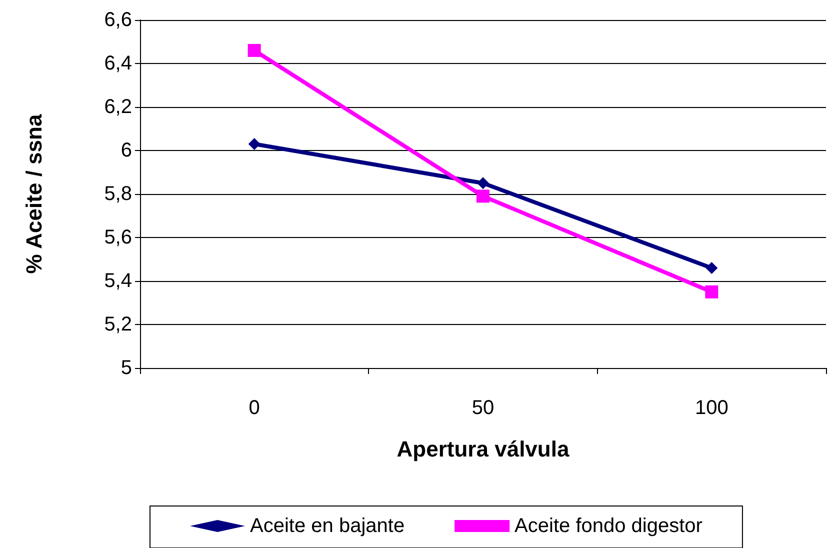 The width and height of the screenshot is (830, 548). What do you see at coordinates (118, 237) in the screenshot?
I see `y-tick-label: 5,6` at bounding box center [118, 237].